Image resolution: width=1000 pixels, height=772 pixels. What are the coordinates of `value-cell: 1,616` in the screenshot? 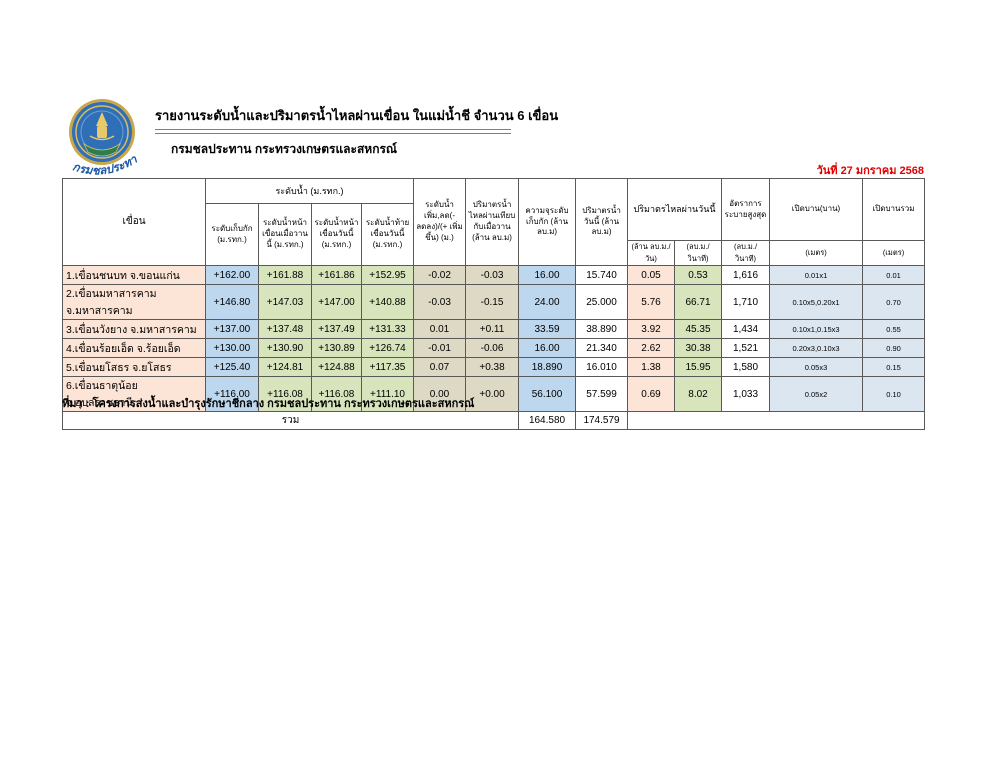 It's located at (746, 275).